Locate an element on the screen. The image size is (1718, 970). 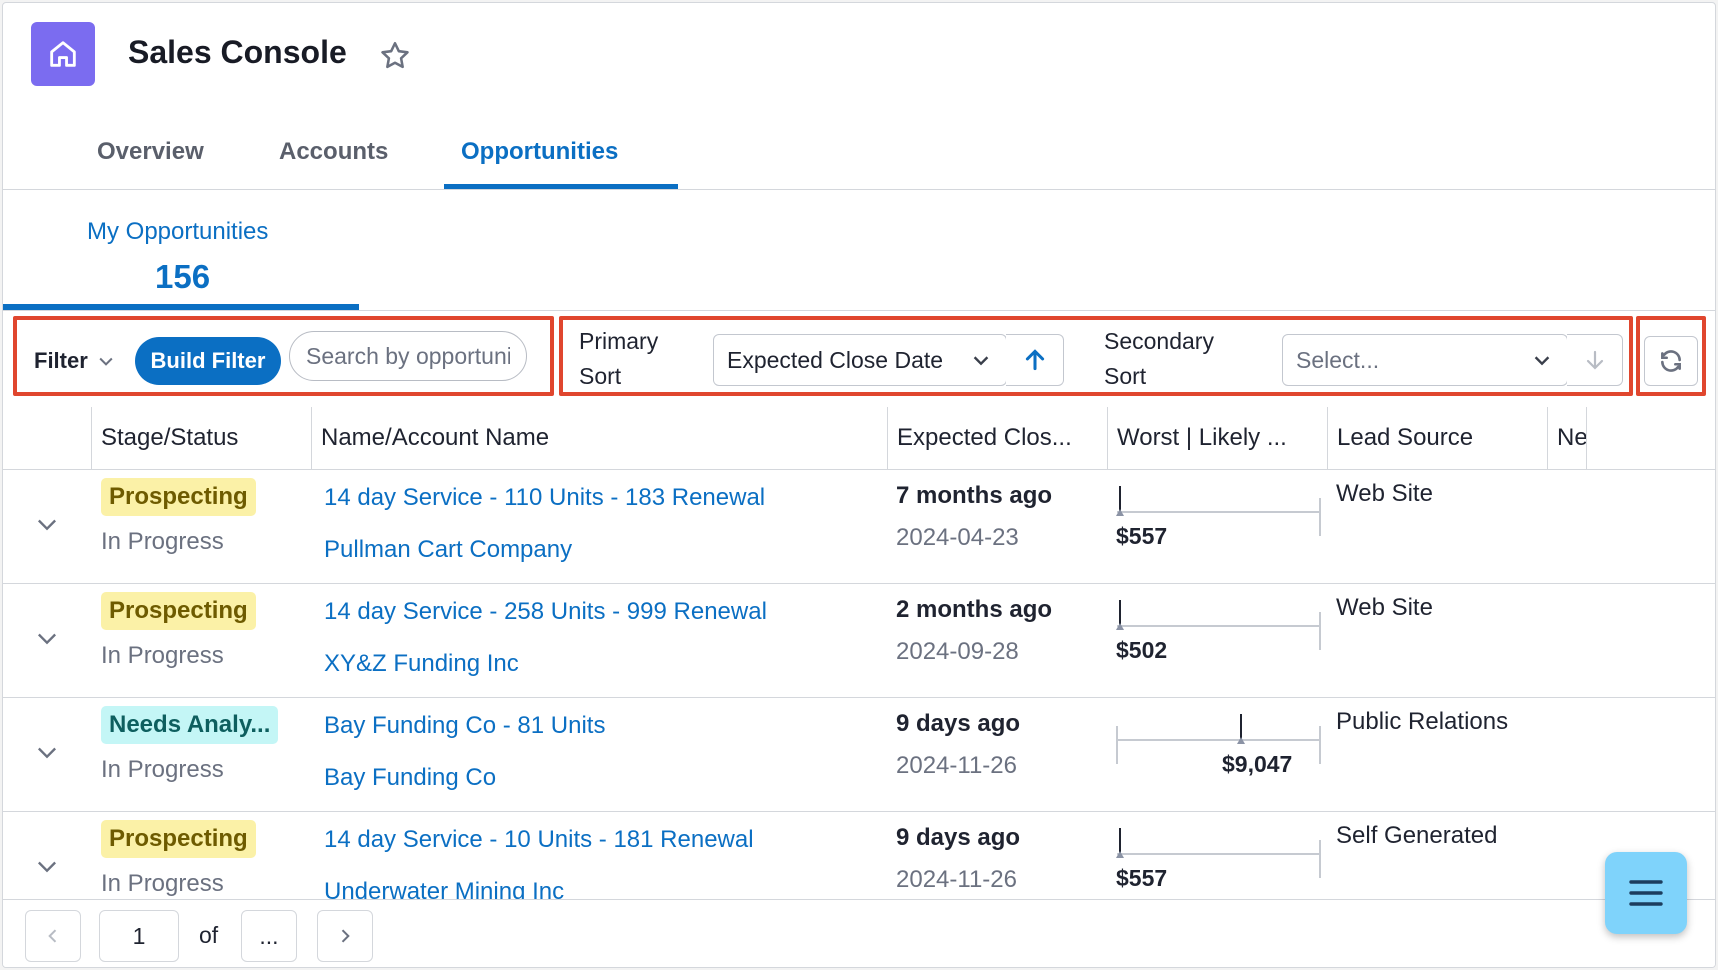
close-date: 2024-09-28 is located at coordinates (957, 651).